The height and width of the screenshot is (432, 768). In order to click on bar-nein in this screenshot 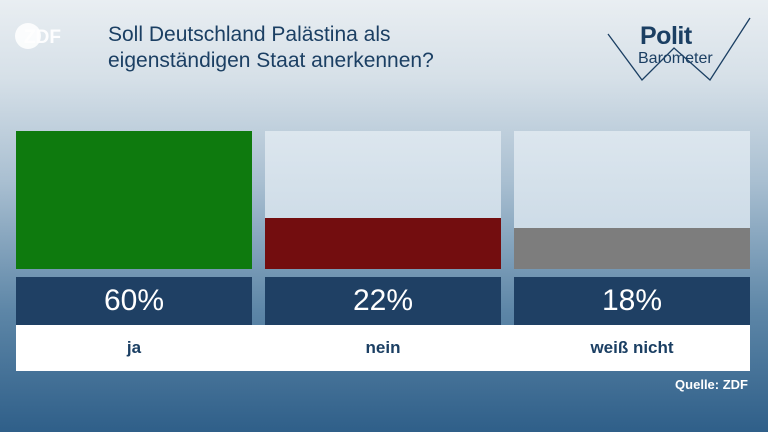, I will do `click(383, 243)`.